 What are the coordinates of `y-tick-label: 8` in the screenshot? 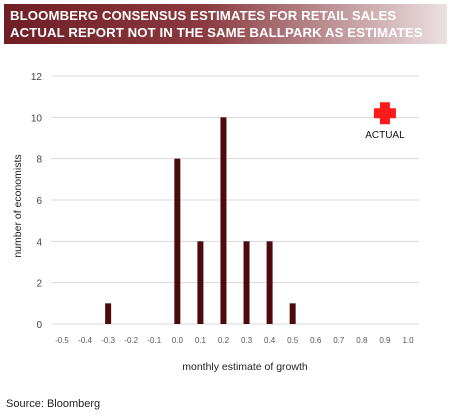 It's located at (39, 160).